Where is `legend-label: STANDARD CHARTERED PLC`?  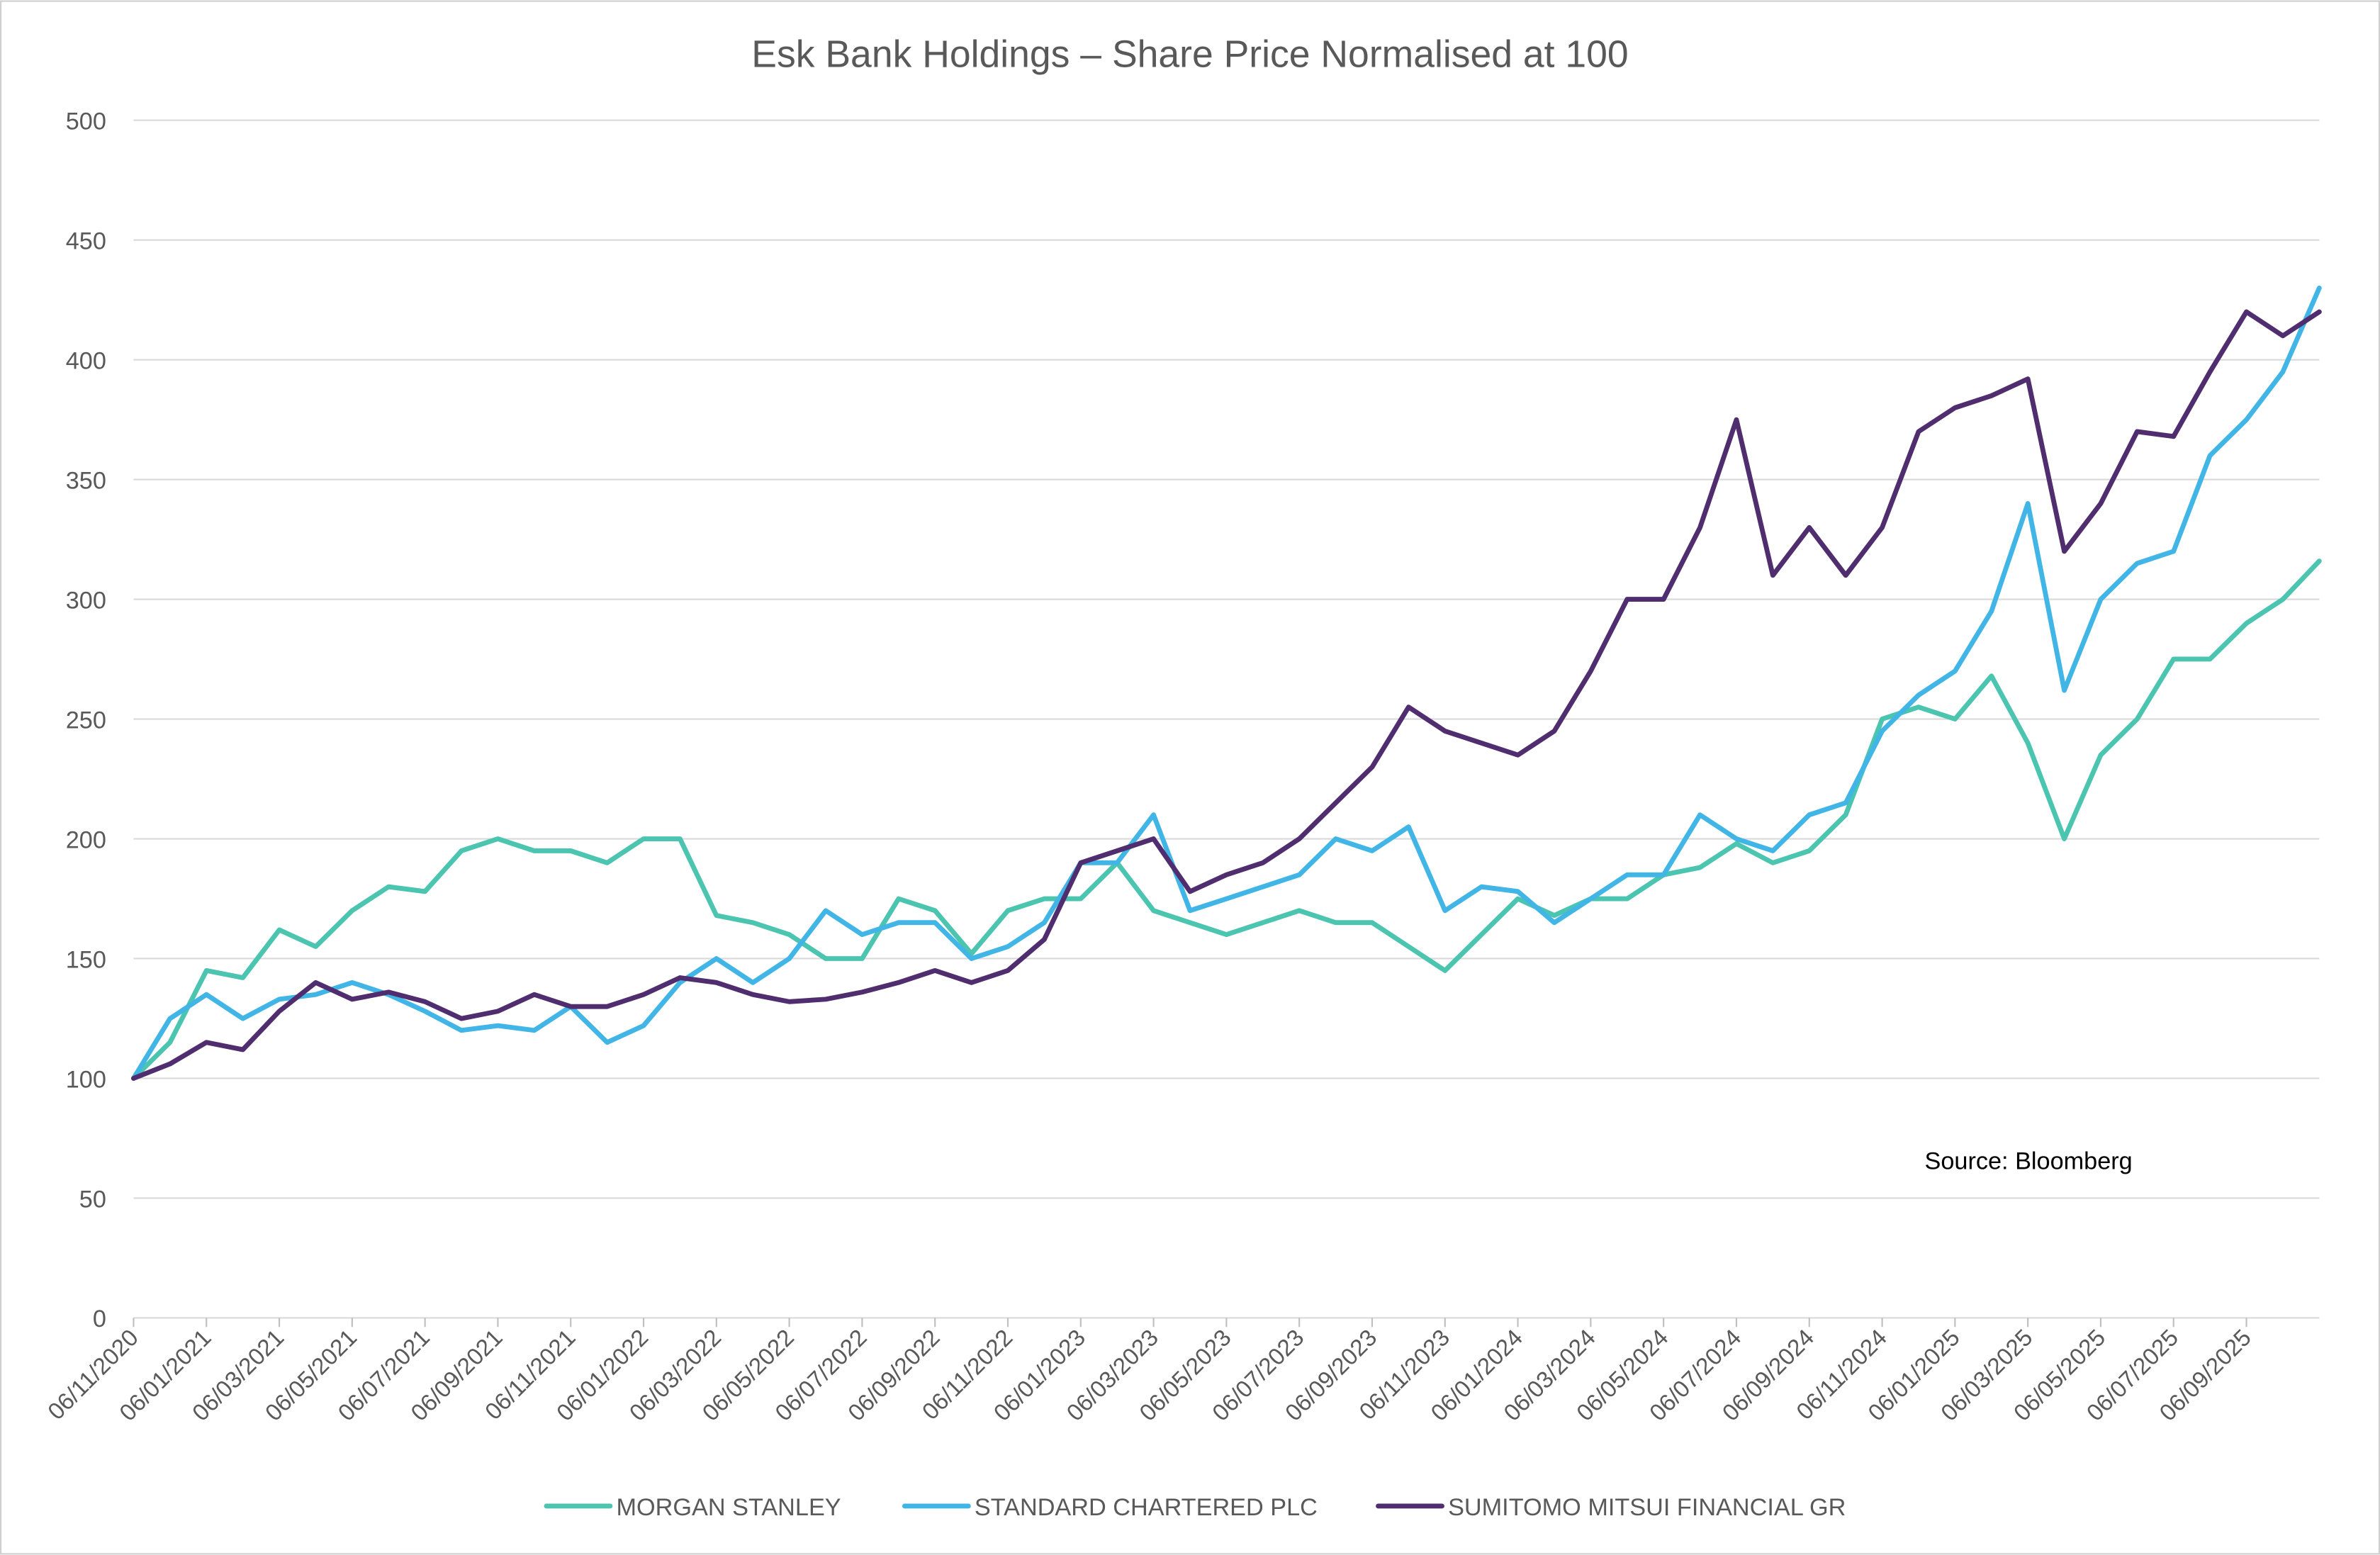
legend-label: STANDARD CHARTERED PLC is located at coordinates (1146, 1507).